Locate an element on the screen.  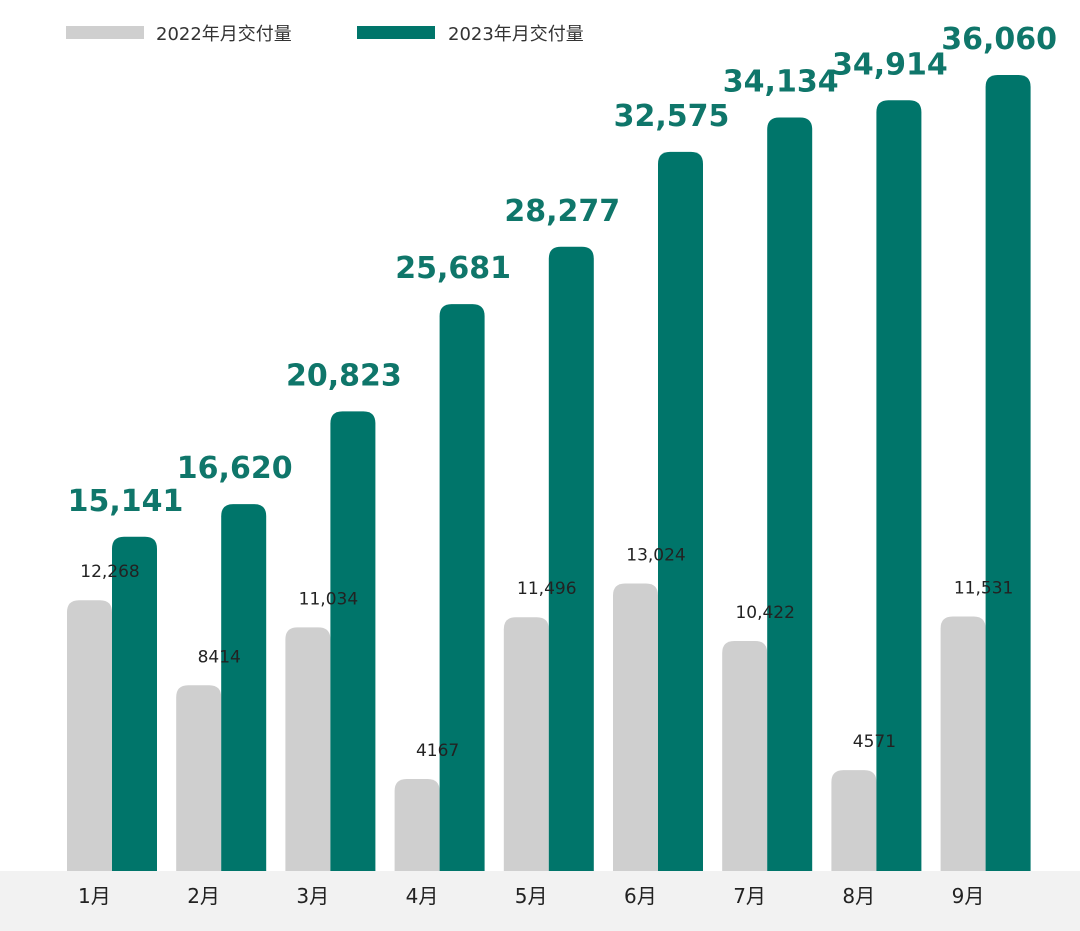
value-label-2023-1: 15,141 is located at coordinates (126, 501).